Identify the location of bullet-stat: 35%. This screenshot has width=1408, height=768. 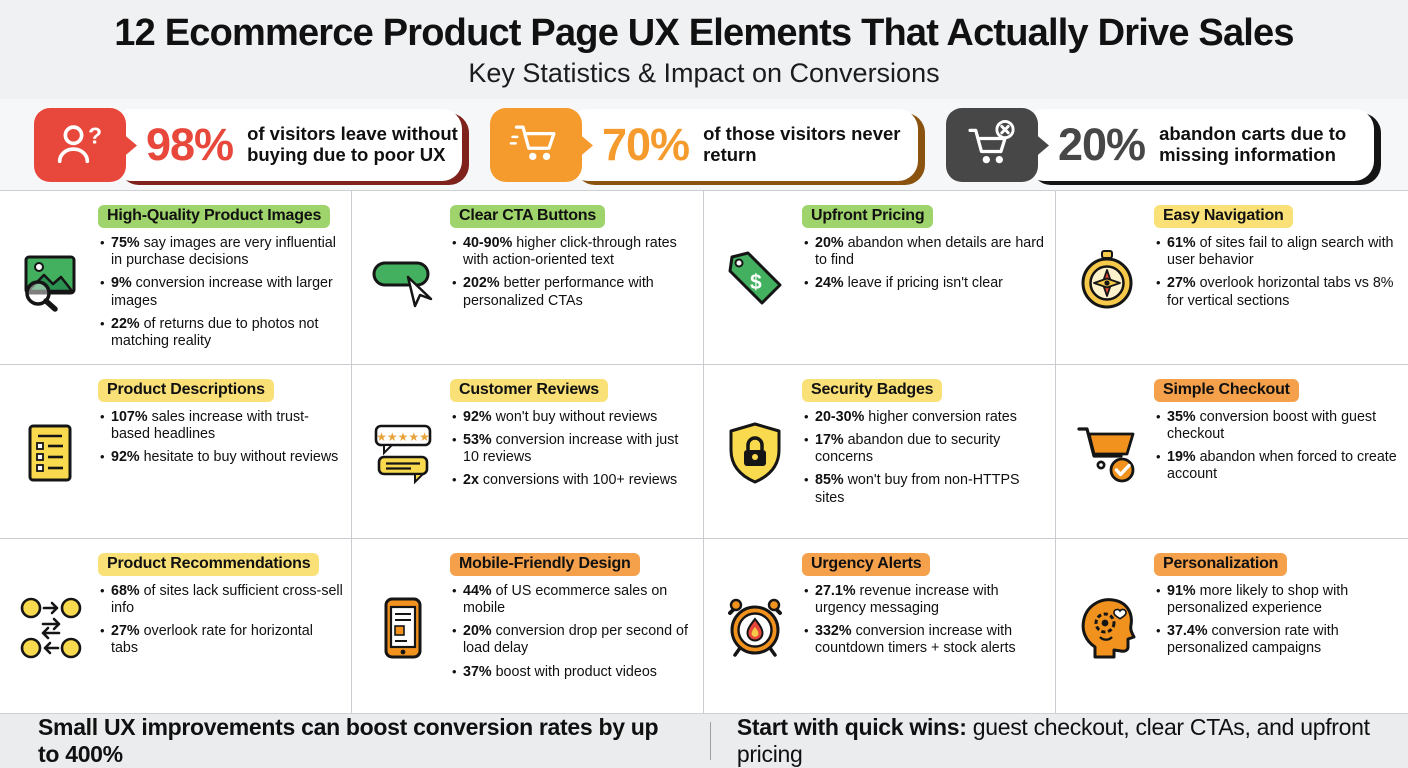
(1181, 417).